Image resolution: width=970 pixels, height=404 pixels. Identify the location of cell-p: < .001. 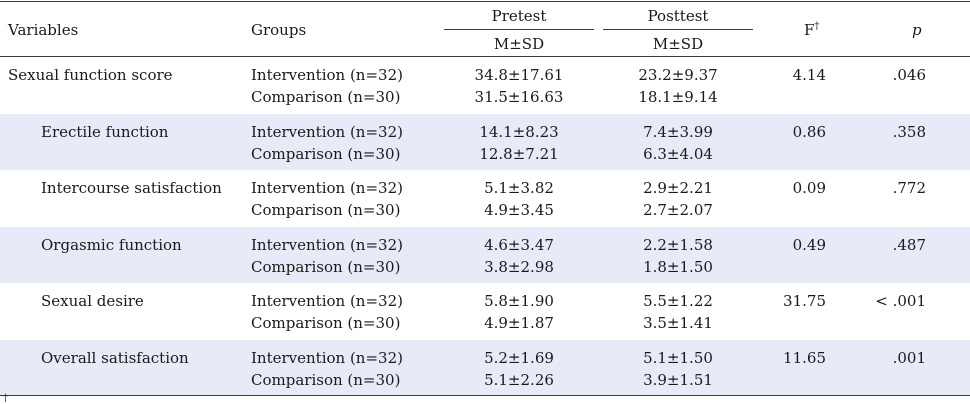
(900, 301).